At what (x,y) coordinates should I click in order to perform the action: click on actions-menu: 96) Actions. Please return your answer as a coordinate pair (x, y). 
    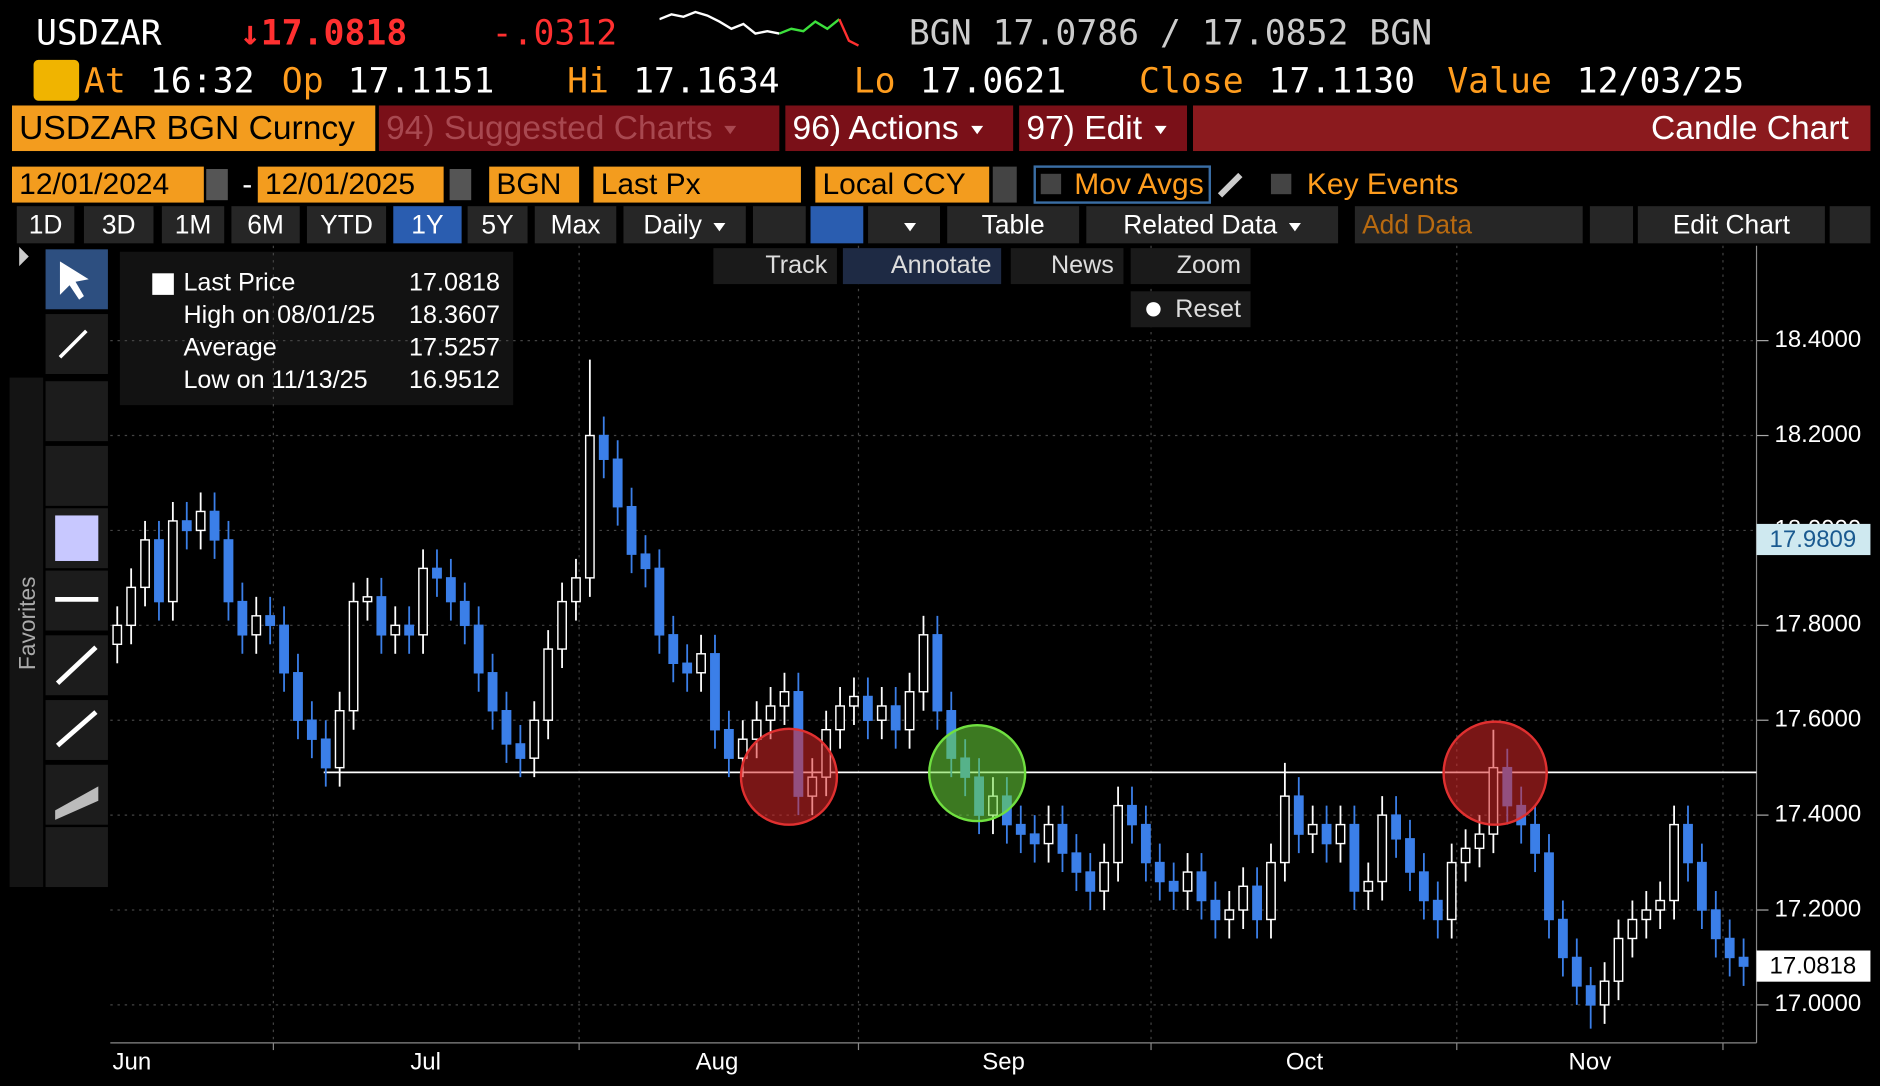
    Looking at the image, I should click on (899, 128).